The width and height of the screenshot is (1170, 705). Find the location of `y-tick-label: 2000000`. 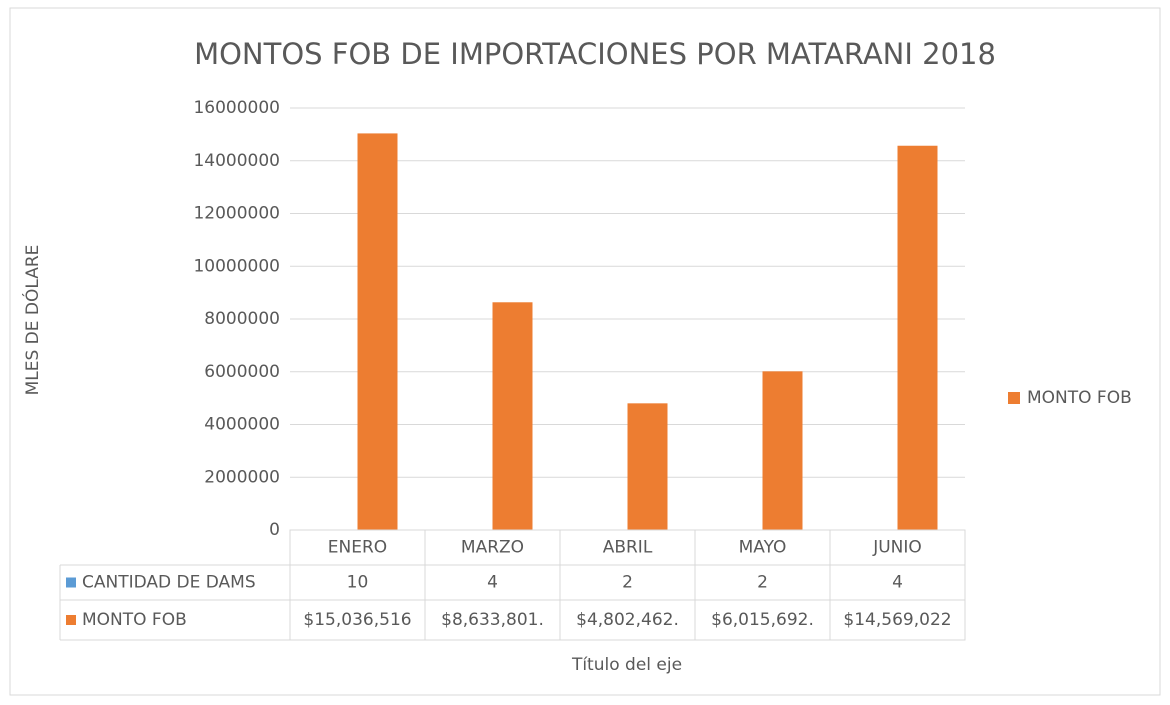

y-tick-label: 2000000 is located at coordinates (242, 477).